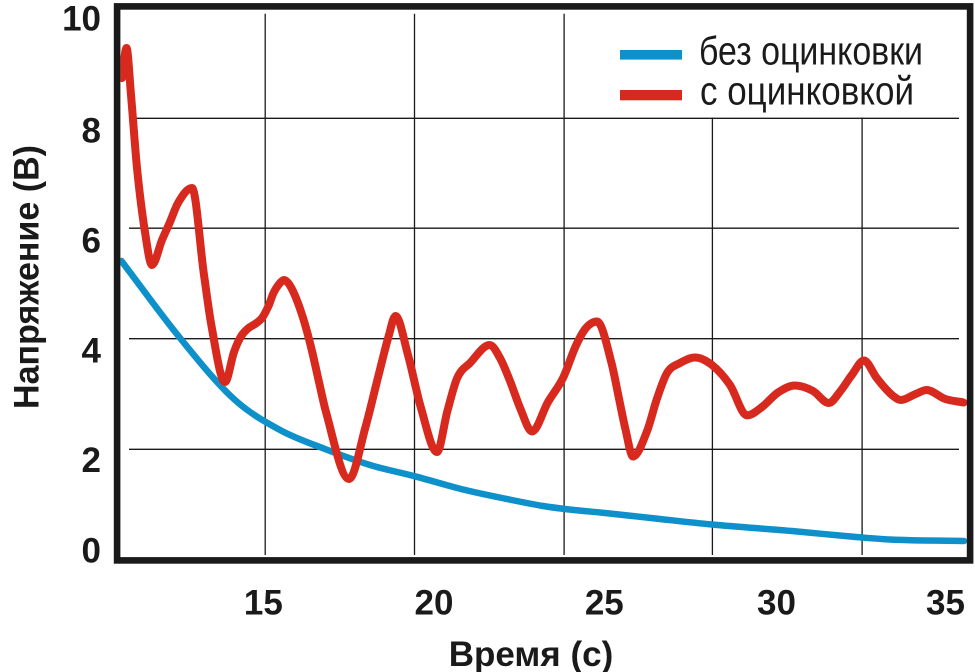 The image size is (975, 672). I want to click on svg-text: 35, so click(945, 602).